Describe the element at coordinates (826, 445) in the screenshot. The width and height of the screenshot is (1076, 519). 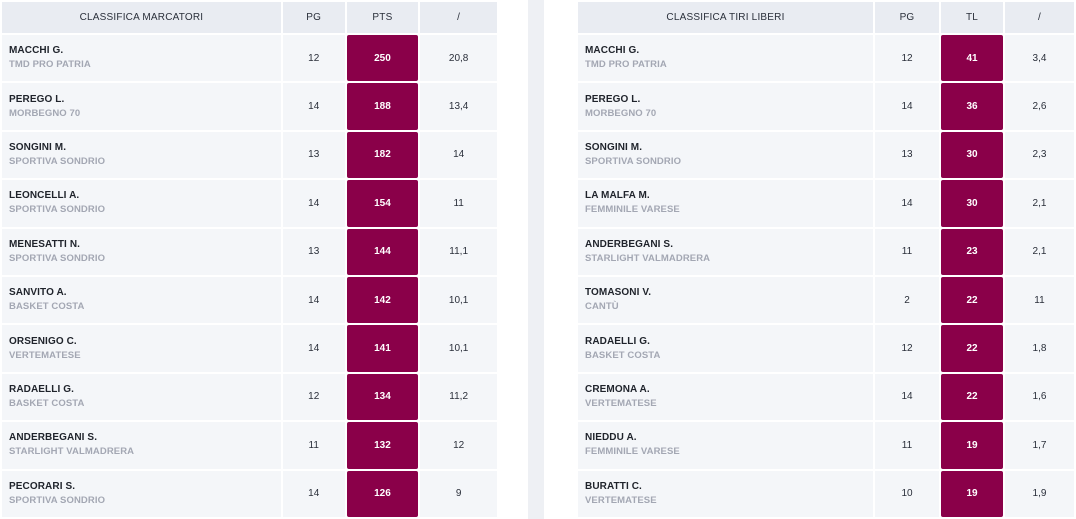
I see `table-row: NIEDDU A. FEMMINILE VARESE 11 19 1,7` at that location.